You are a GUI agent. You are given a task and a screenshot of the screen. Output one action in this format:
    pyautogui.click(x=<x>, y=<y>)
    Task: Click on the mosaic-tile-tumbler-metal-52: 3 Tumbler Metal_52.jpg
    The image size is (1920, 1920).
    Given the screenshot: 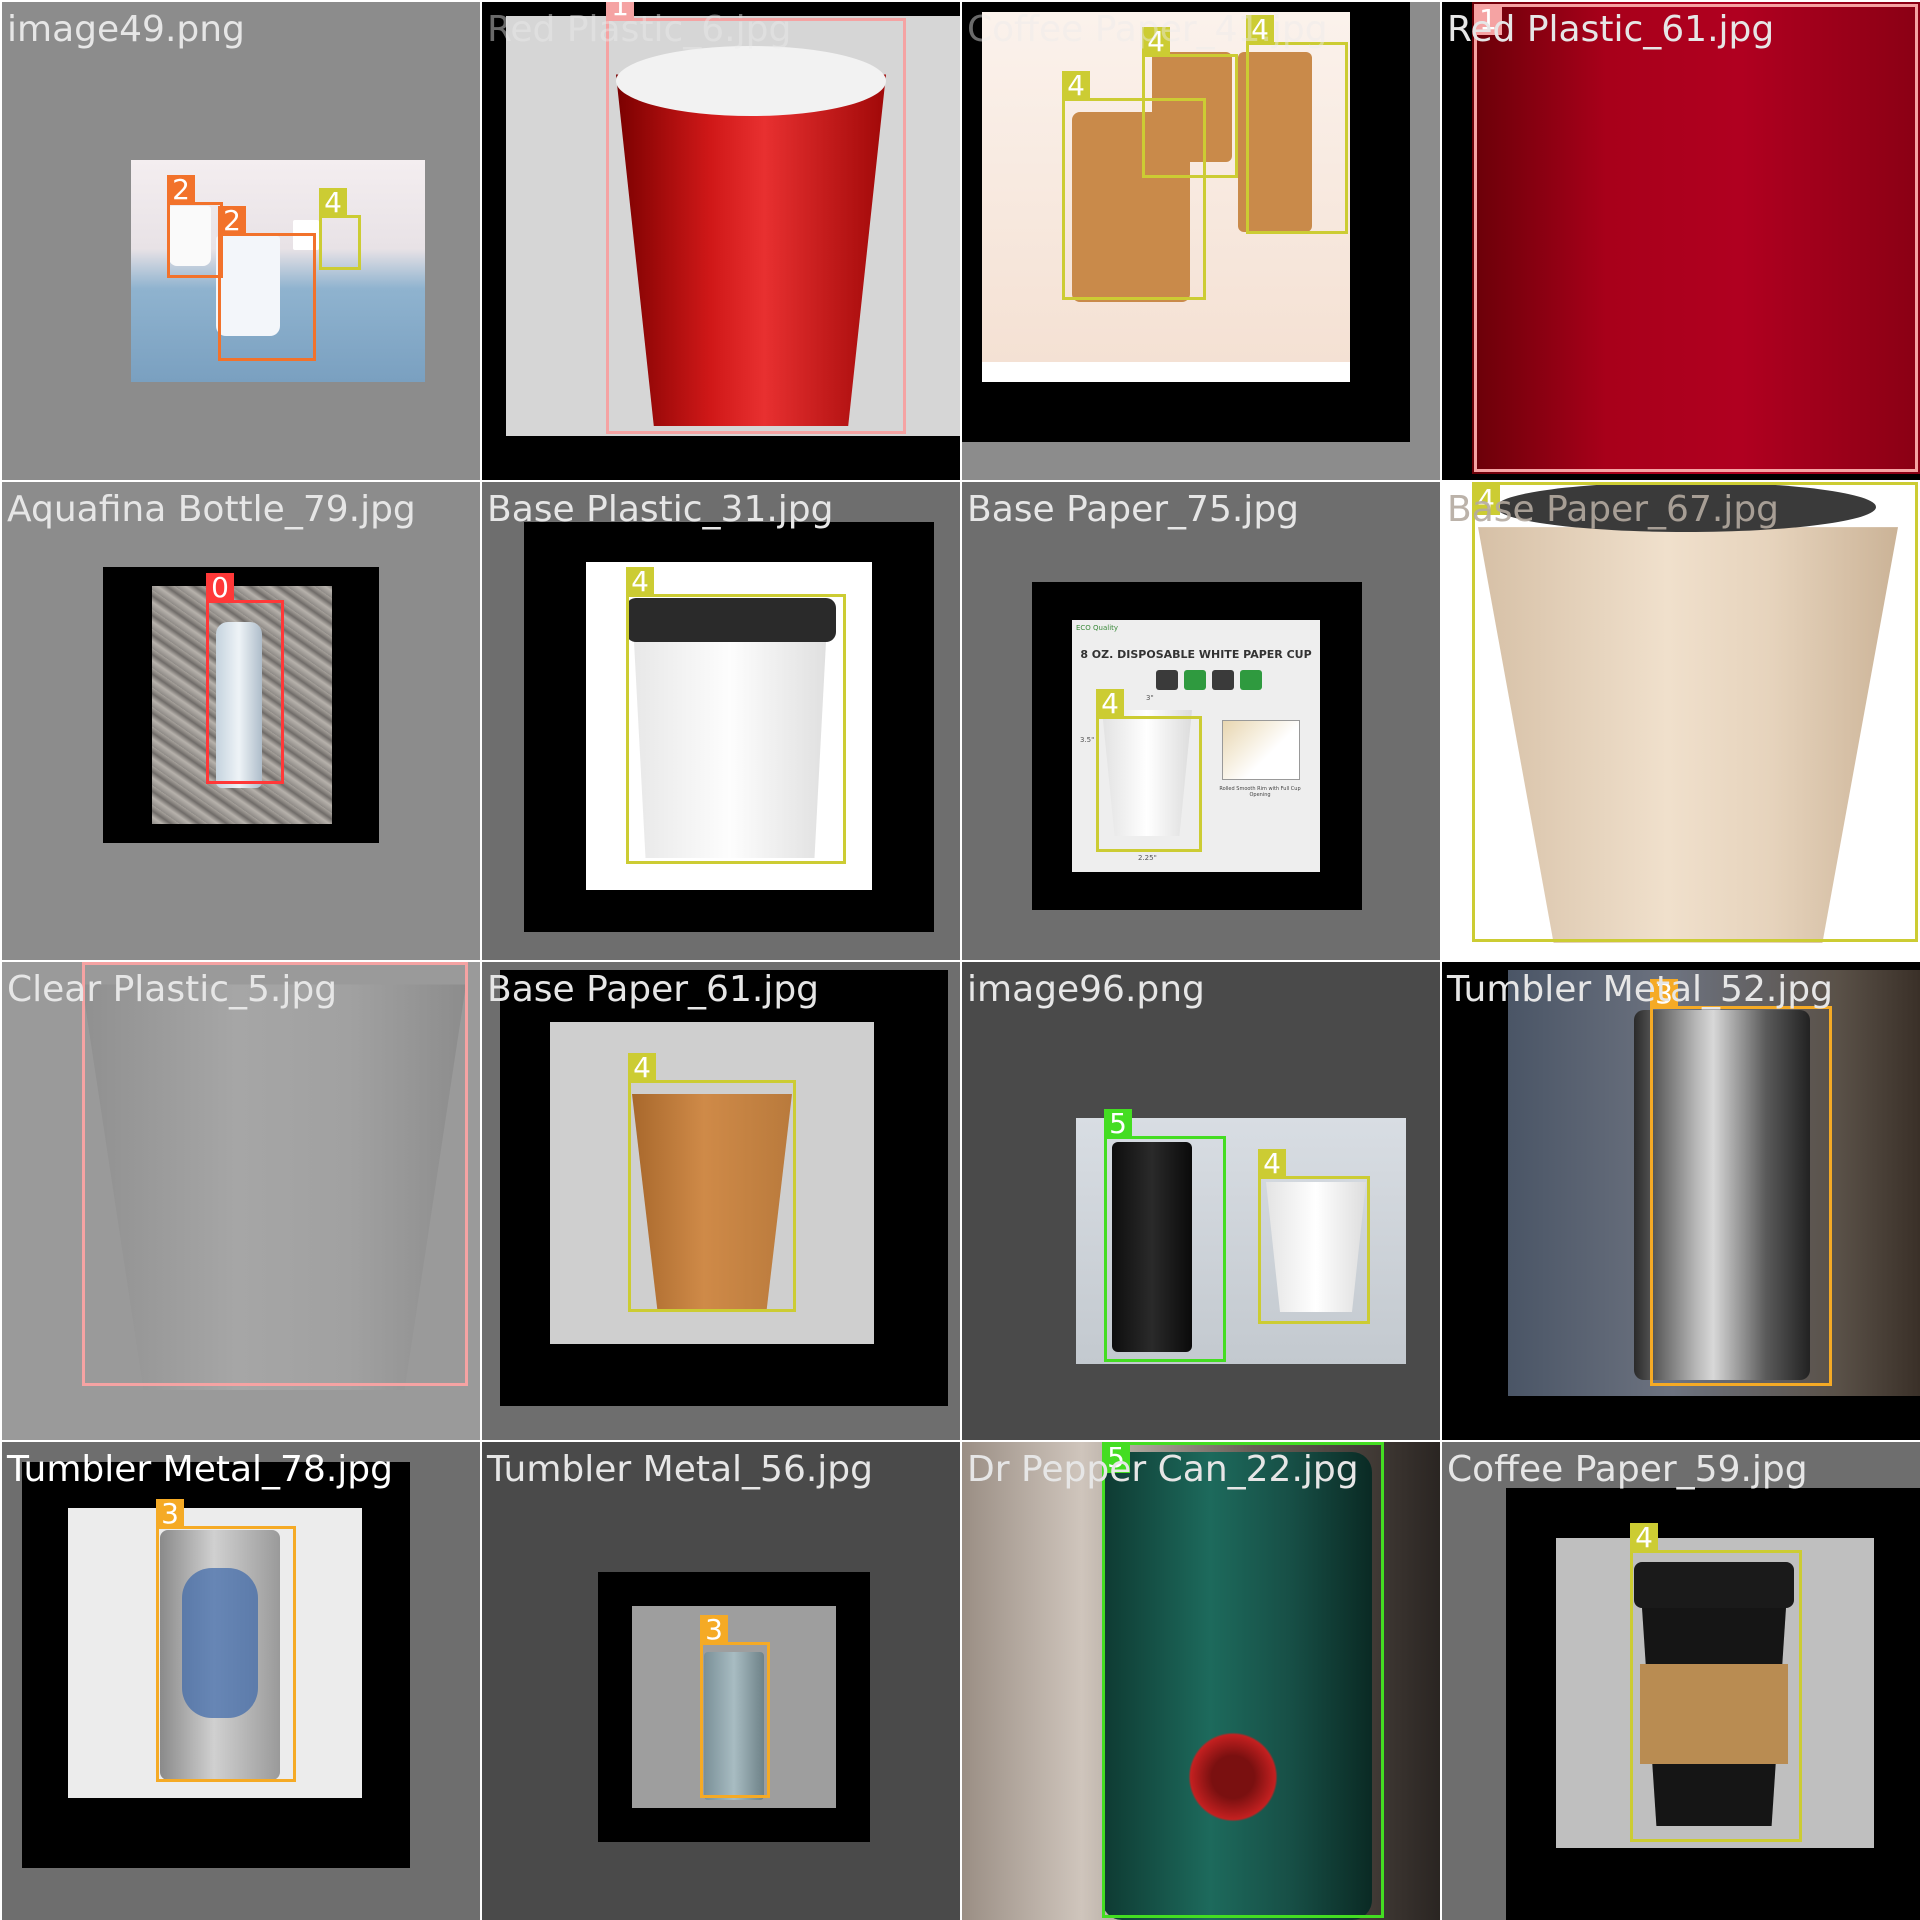 What is the action you would take?
    pyautogui.click(x=1681, y=1201)
    